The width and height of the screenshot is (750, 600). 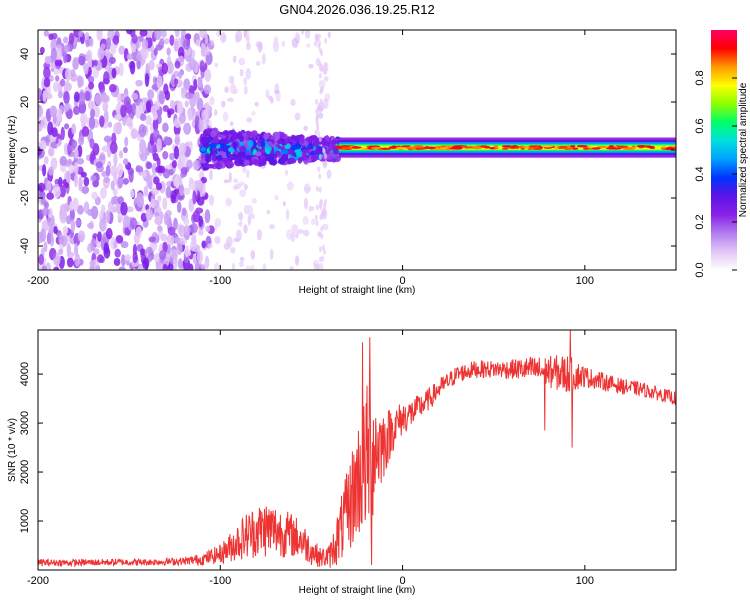 What do you see at coordinates (12, 150) in the screenshot?
I see `spectrogram-ylabel: Frequency (Hz)` at bounding box center [12, 150].